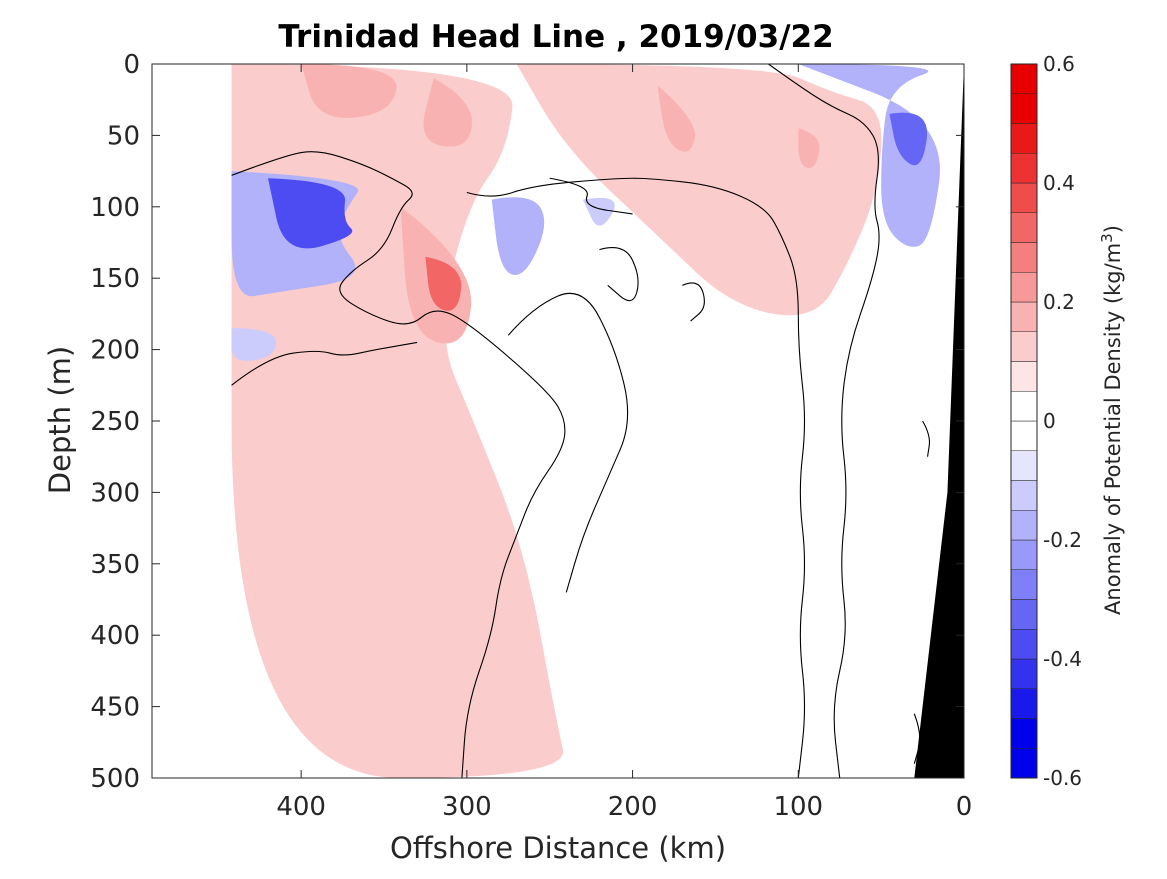 The width and height of the screenshot is (1167, 879). I want to click on x-axis-label: Offshore Distance (km), so click(558, 848).